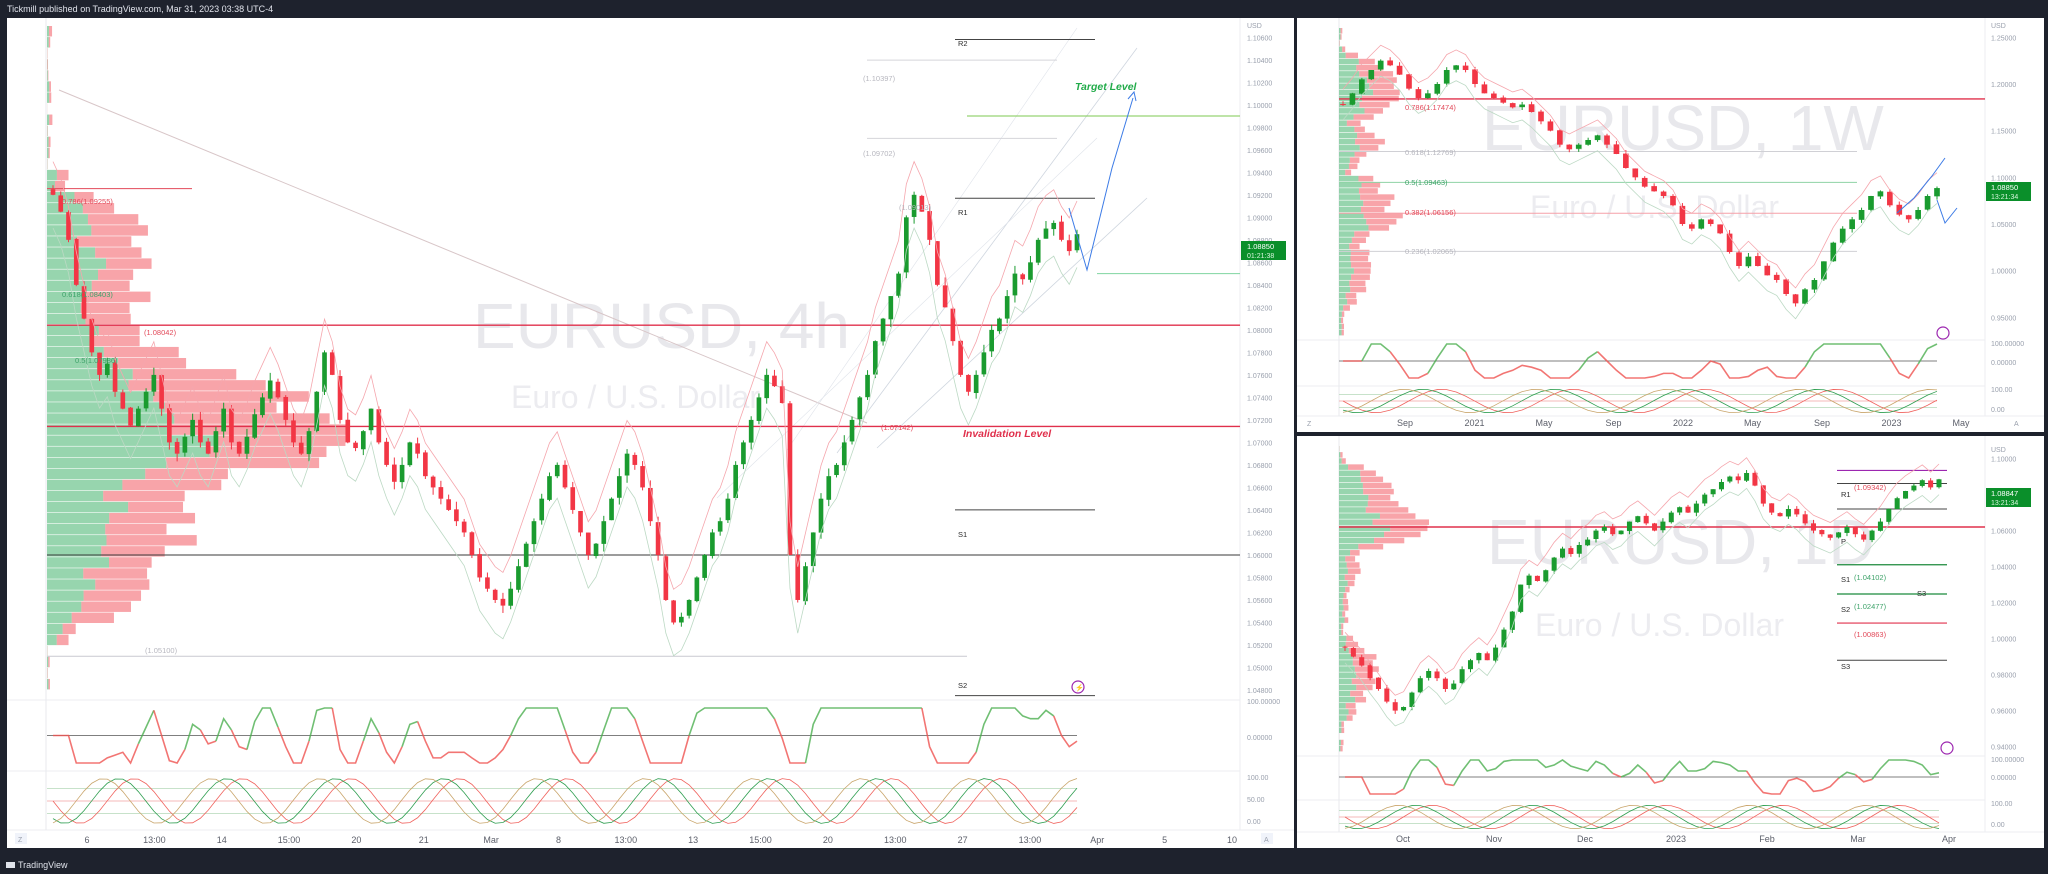  What do you see at coordinates (1753, 423) in the screenshot?
I see `time-tick-label: May` at bounding box center [1753, 423].